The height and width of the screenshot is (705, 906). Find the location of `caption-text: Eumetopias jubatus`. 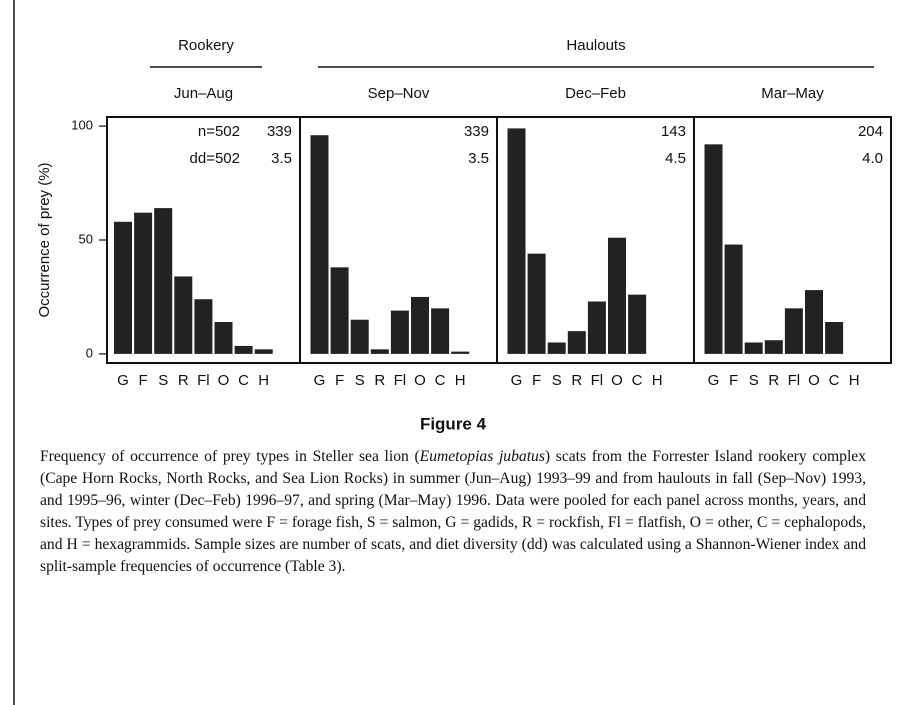

caption-text: Eumetopias jubatus is located at coordinates (482, 456).